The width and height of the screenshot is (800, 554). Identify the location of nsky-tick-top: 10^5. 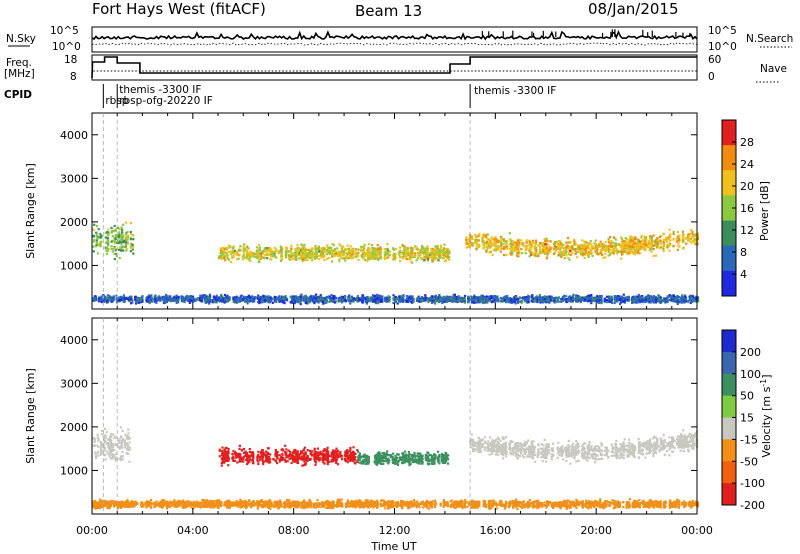
(64, 31).